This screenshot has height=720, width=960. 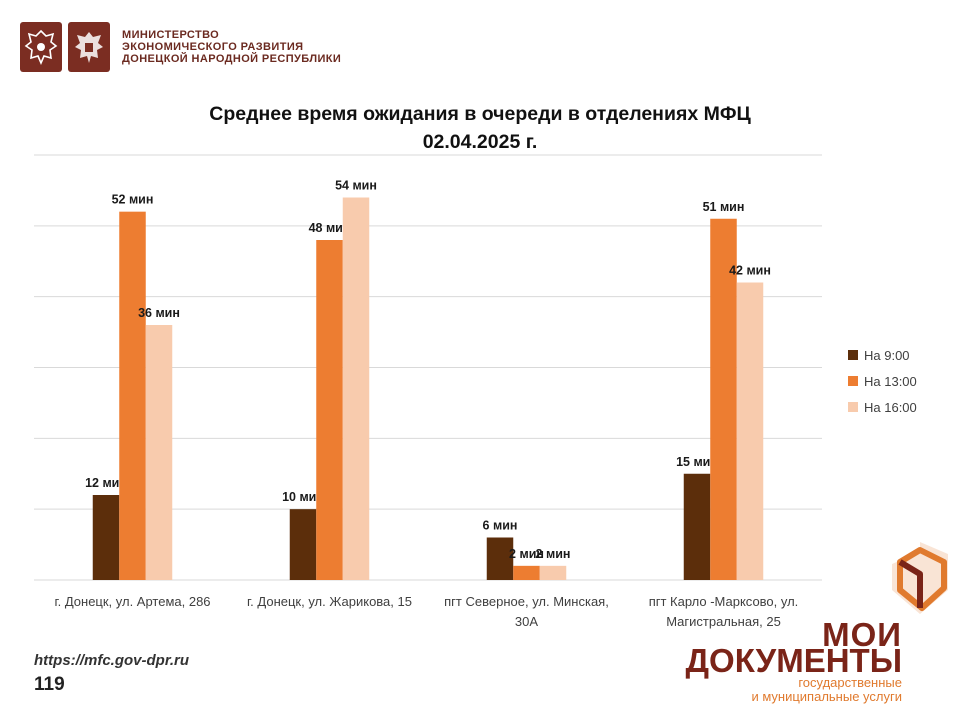 I want to click on brand-line-2: ДОКУМЕНТЫ, so click(x=793, y=660).